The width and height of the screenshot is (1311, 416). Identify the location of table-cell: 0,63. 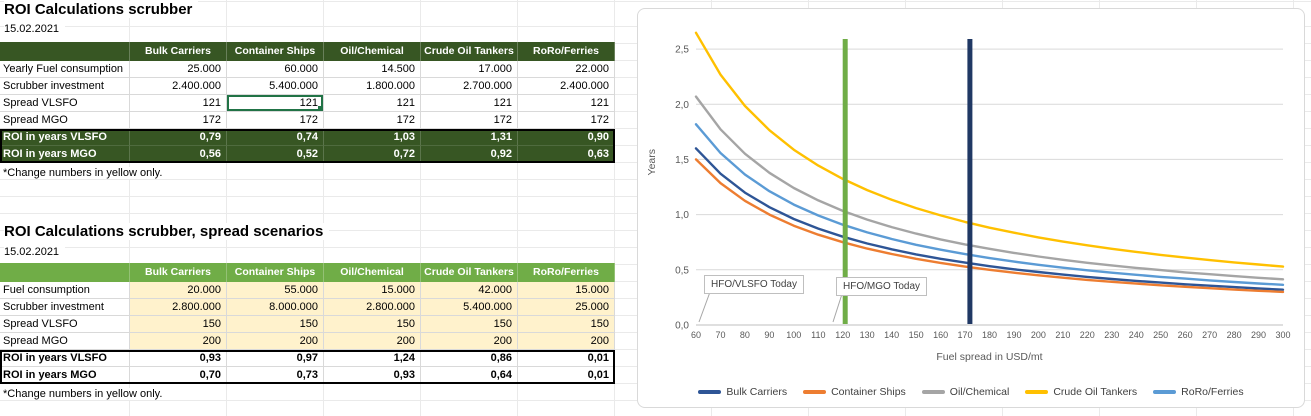
(566, 154).